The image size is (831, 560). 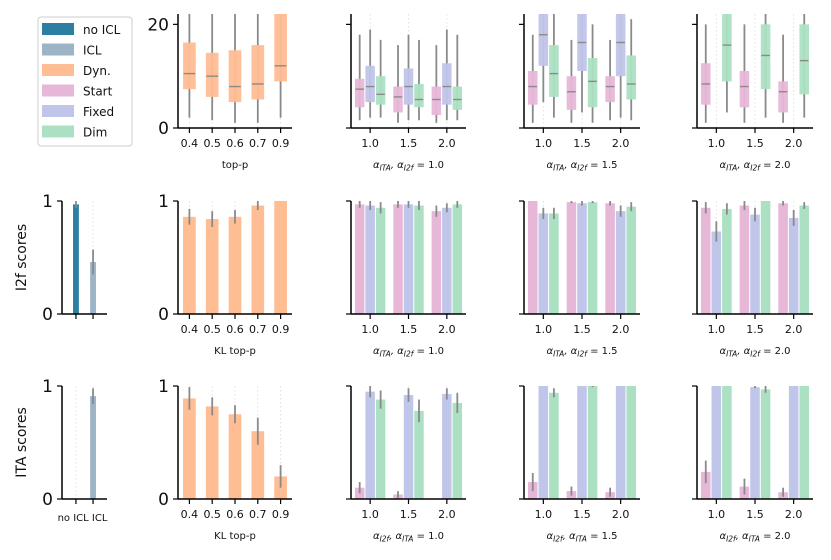 What do you see at coordinates (22, 442) in the screenshot?
I see `y-axis-label: ITA scores` at bounding box center [22, 442].